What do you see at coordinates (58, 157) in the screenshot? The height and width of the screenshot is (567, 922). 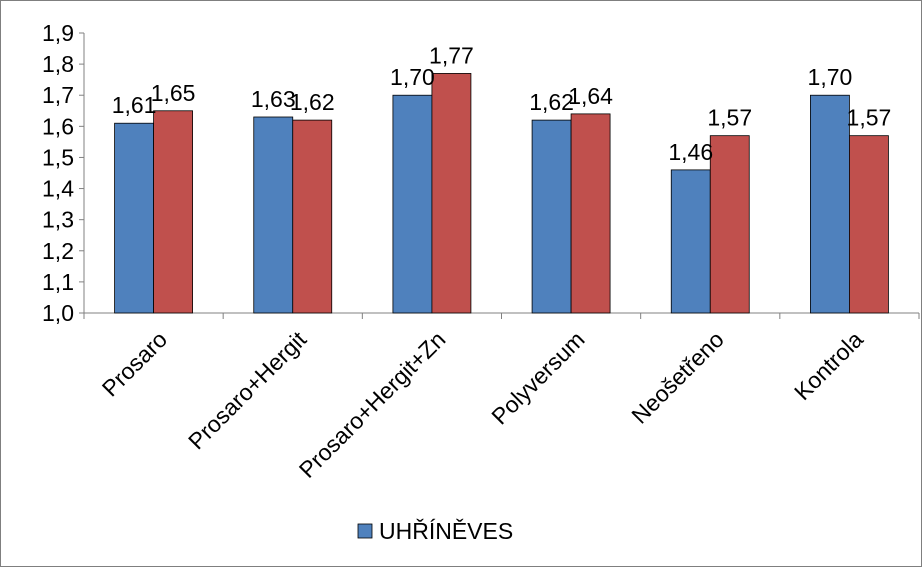 I see `y-tick-label: 1,5` at bounding box center [58, 157].